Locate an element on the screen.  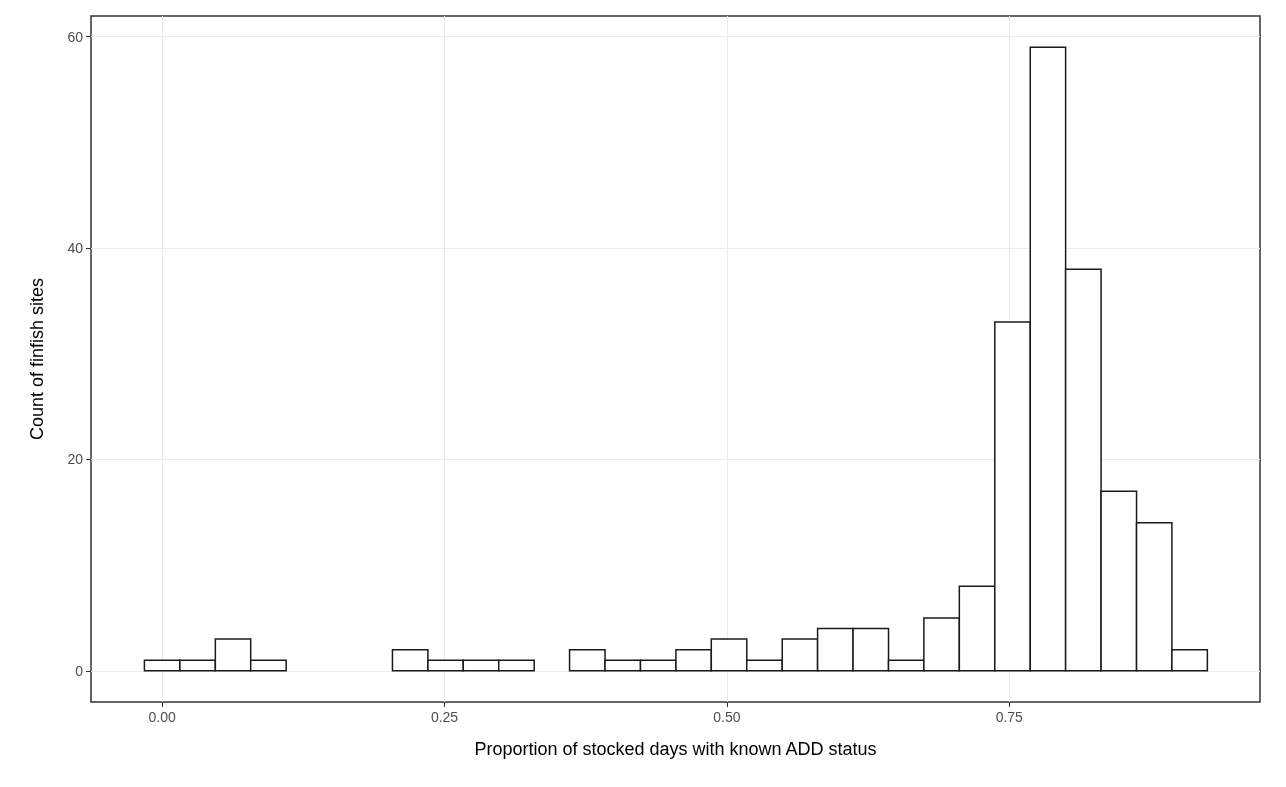
x-tick-label: 0.00 is located at coordinates (162, 717).